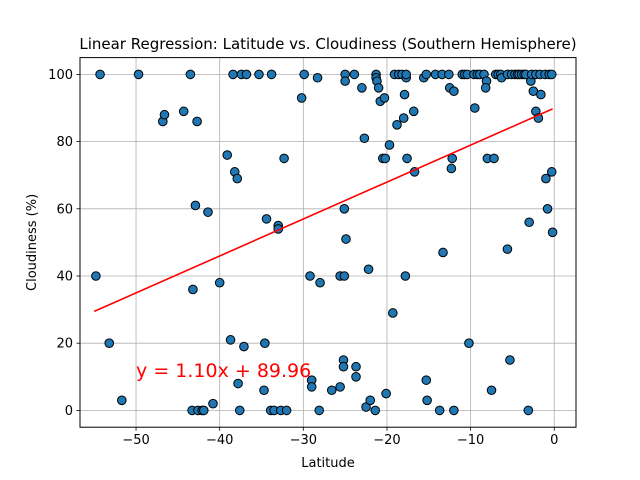 The image size is (640, 480). I want to click on regression-equation: y = 1.10x + 89.96, so click(223, 371).